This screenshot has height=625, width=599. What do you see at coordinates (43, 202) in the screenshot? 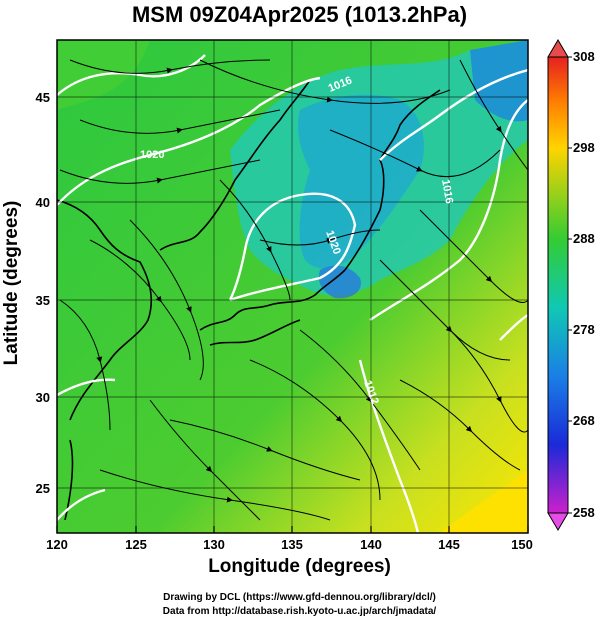
I see `y-tick-label: 40` at bounding box center [43, 202].